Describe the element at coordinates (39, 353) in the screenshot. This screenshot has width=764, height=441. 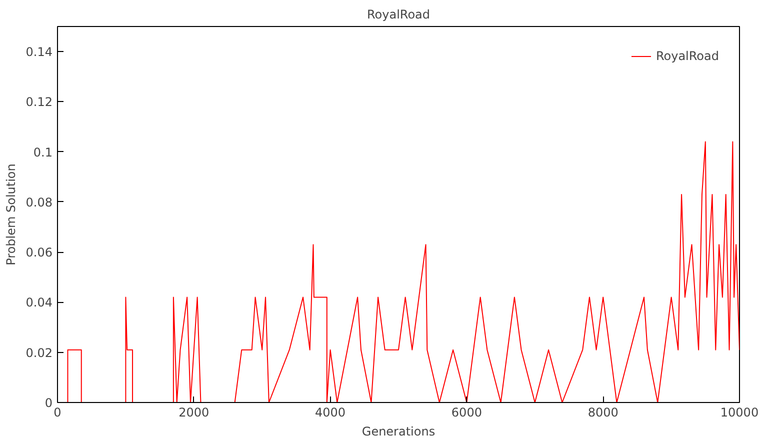
I see `y-tick-label: 0.02` at that location.